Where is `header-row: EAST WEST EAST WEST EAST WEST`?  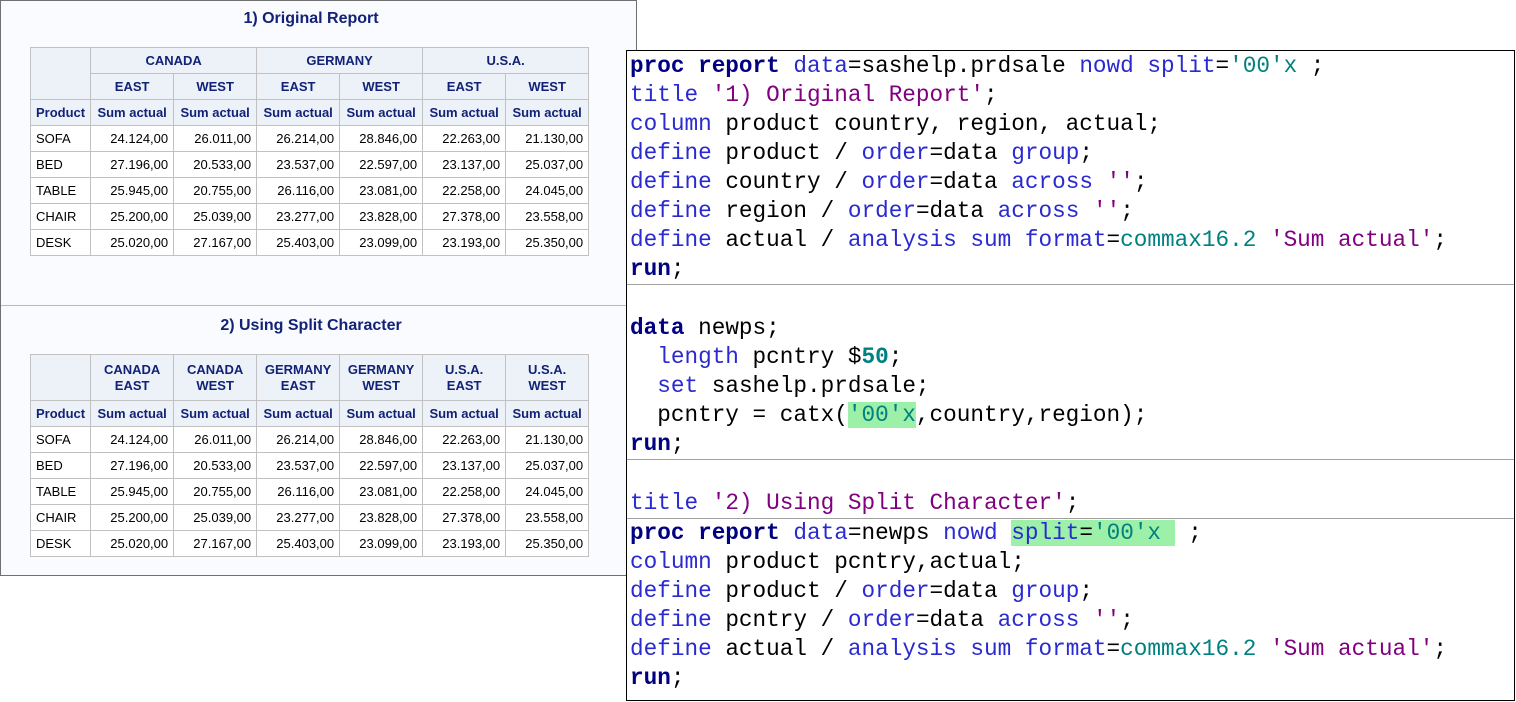 header-row: EAST WEST EAST WEST EAST WEST is located at coordinates (310, 86).